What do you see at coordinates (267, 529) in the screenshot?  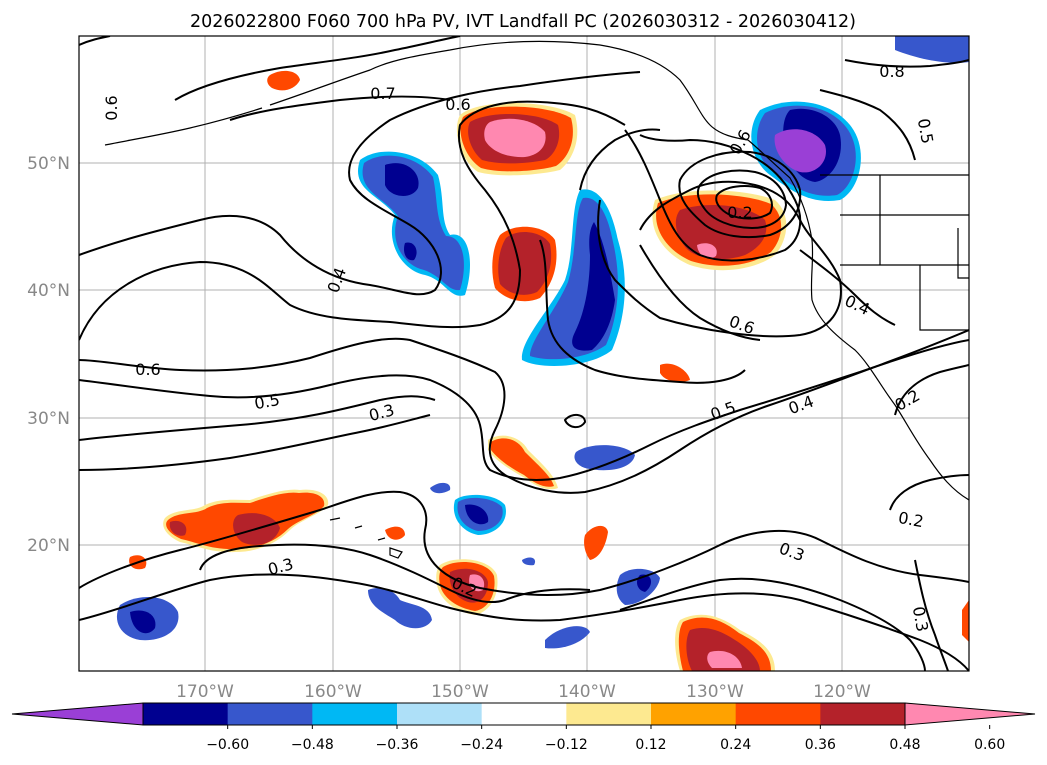 I see `pv-positive-hawaii-chain` at bounding box center [267, 529].